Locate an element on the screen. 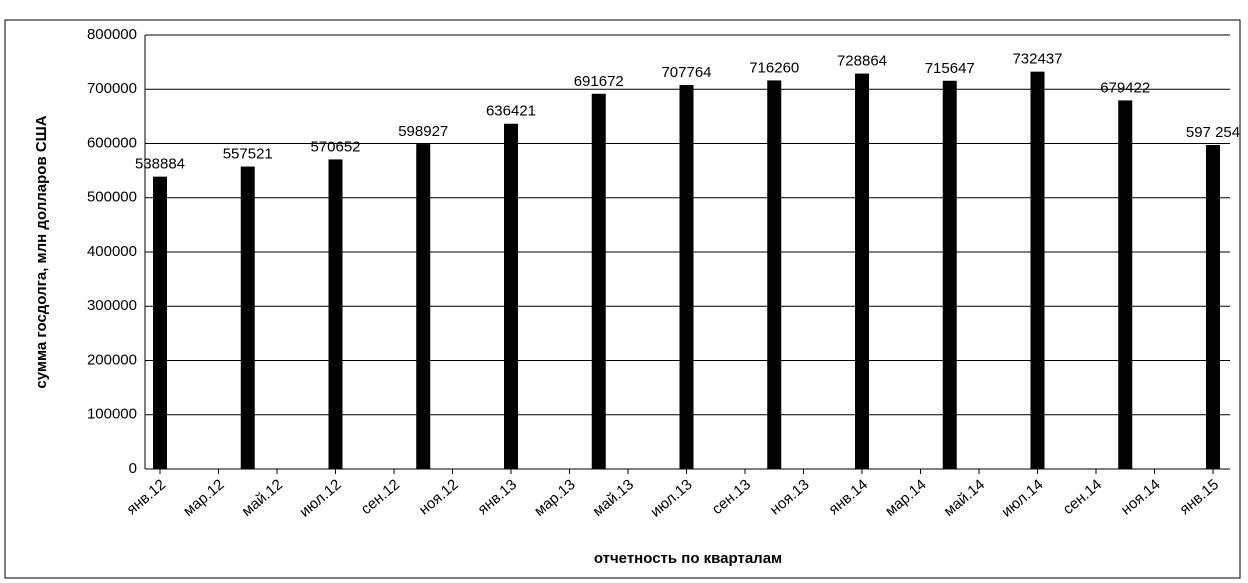 This screenshot has height=583, width=1248. y-tick-label: 700000 is located at coordinates (112, 88).